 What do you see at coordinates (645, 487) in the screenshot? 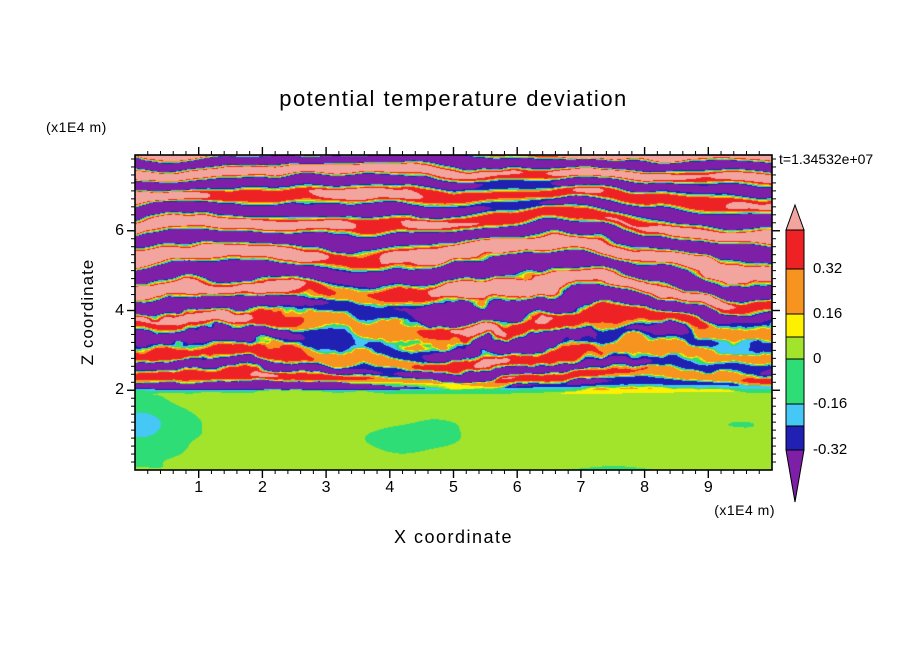
I see `x-tick-label: 8` at bounding box center [645, 487].